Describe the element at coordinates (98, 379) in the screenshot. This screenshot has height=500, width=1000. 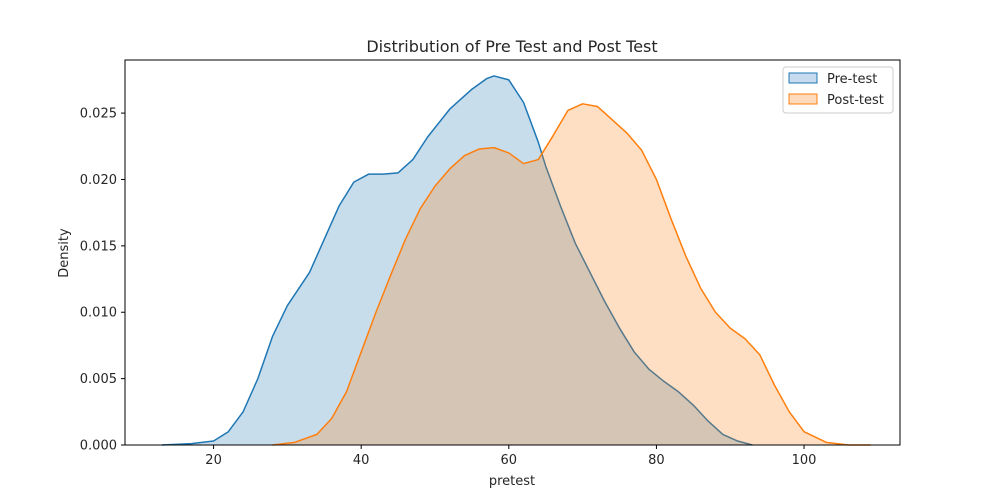
I see `y-tick-label: 0.005` at that location.